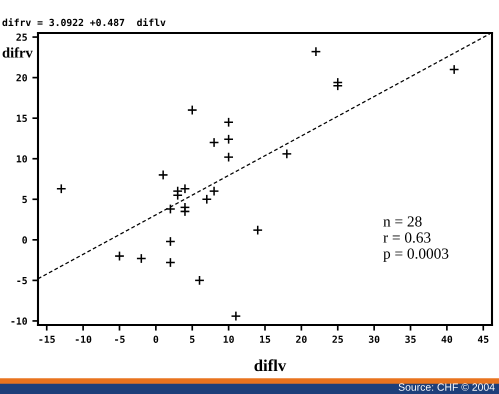 The height and width of the screenshot is (394, 499). Describe the element at coordinates (21, 159) in the screenshot. I see `y-tick-label: 10` at that location.